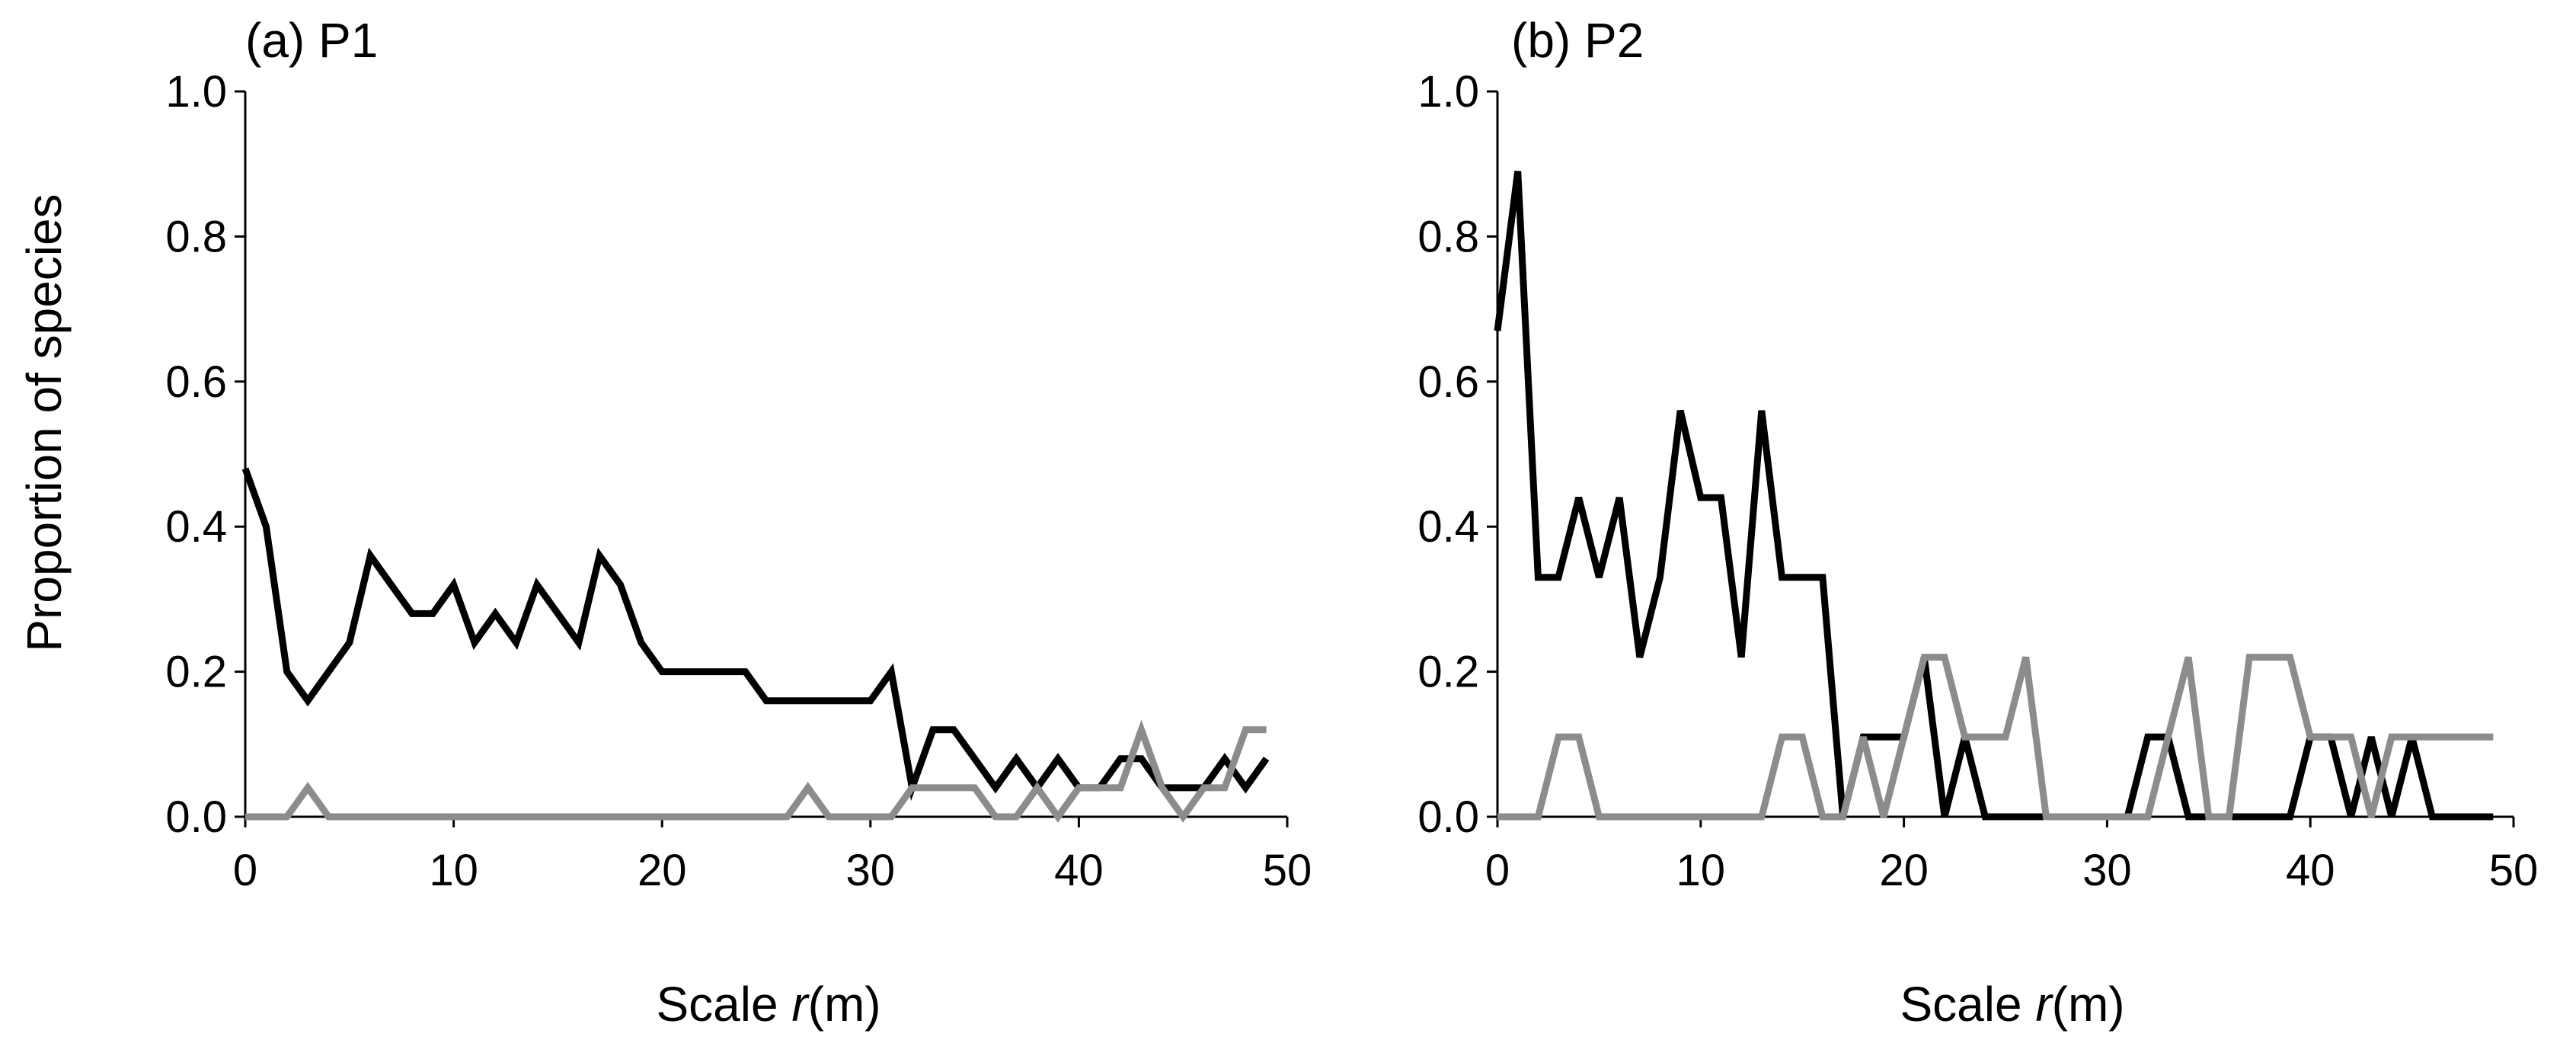 This screenshot has height=1056, width=2576. I want to click on panel-b-title: (b) P2, so click(1577, 40).